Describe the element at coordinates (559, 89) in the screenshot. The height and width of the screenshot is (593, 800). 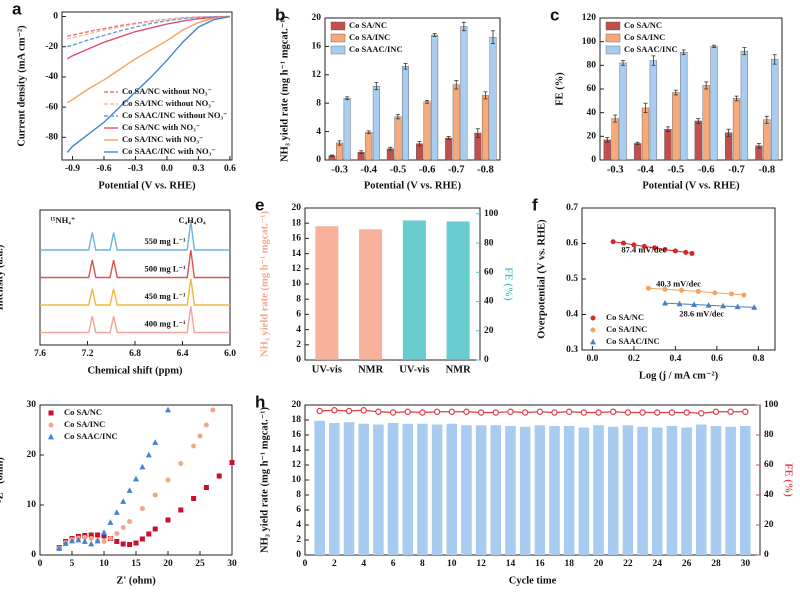
I see `y-axis-label: FE (%)` at that location.